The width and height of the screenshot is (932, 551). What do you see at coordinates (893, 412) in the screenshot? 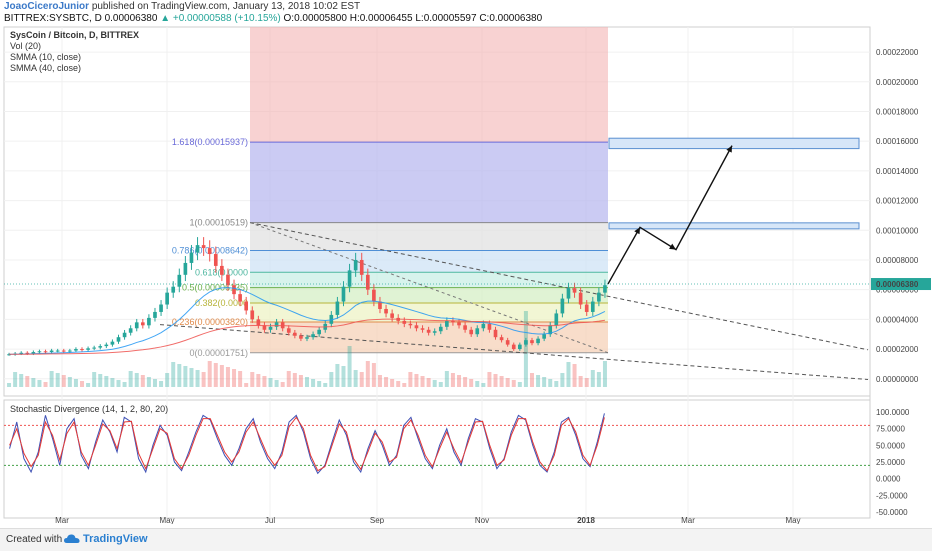
I see `stoch-axis-label: 100.0000` at bounding box center [893, 412].